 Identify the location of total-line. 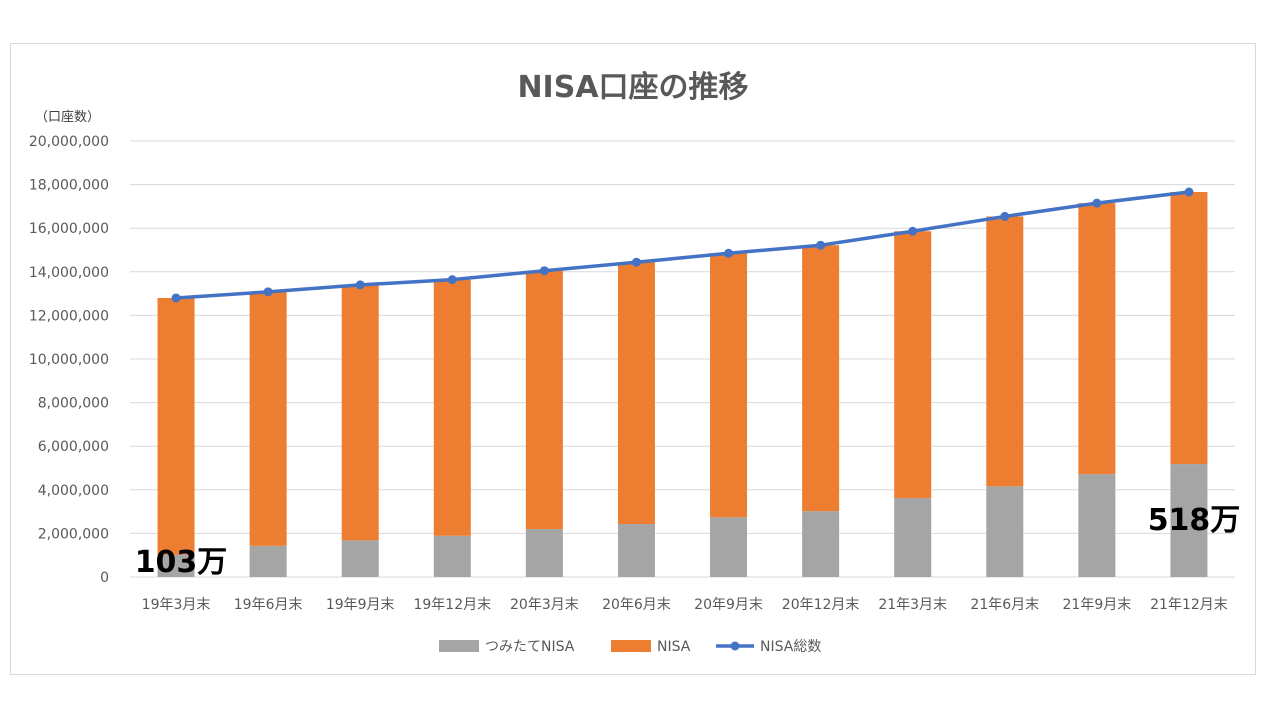
(682, 245).